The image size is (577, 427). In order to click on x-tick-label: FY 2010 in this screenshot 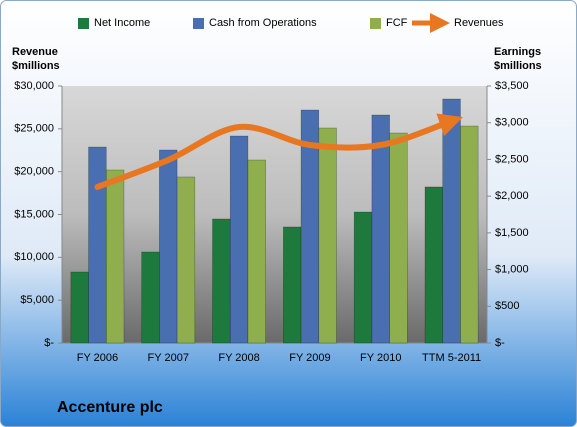, I will do `click(380, 358)`.